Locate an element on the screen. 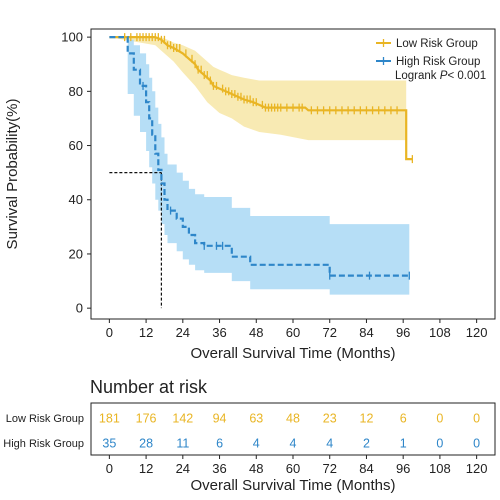  risk-x-tick-label: 120 is located at coordinates (477, 468).